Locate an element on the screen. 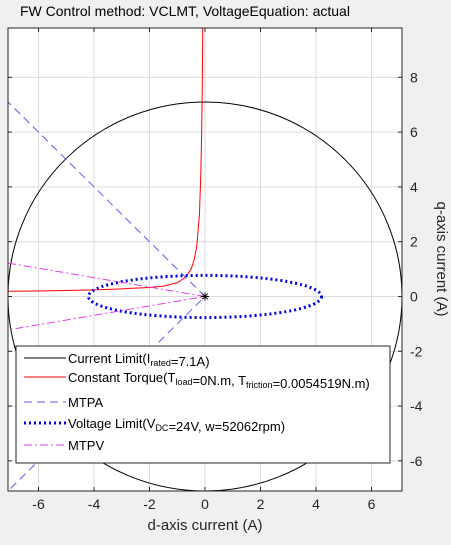 This screenshot has width=451, height=545. x-tick-label: 0 is located at coordinates (205, 504).